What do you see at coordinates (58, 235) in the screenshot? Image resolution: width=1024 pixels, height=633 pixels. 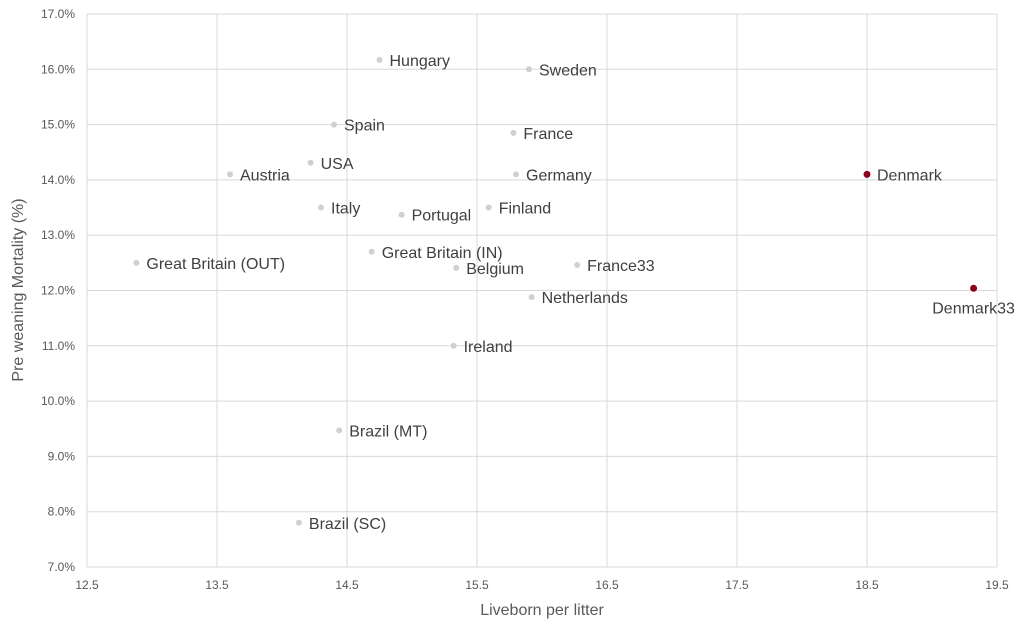 I see `y-tick-label: 13.0%` at bounding box center [58, 235].